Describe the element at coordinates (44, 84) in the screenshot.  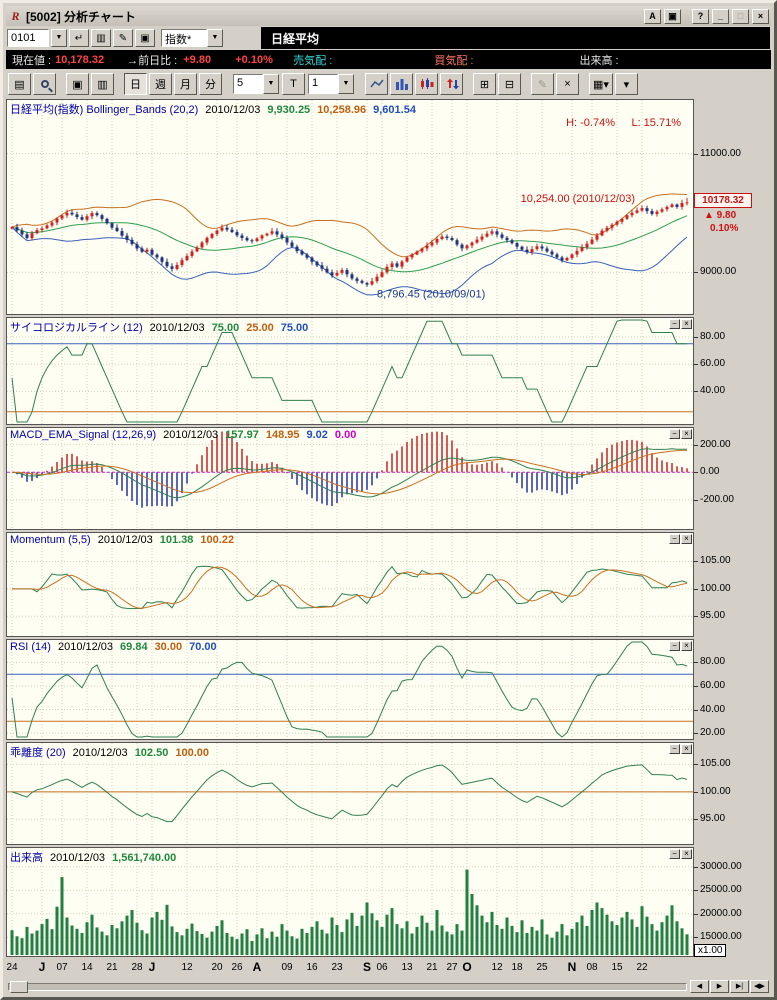
I see `zoom-button` at that location.